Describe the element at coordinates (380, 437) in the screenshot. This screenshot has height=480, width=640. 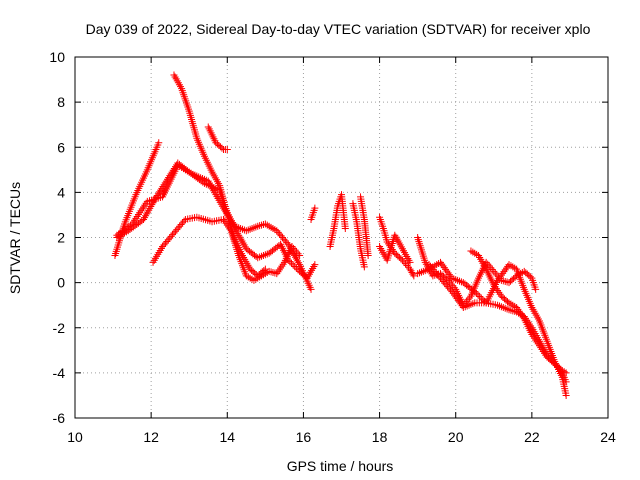
I see `x-tick-label: 18` at that location.